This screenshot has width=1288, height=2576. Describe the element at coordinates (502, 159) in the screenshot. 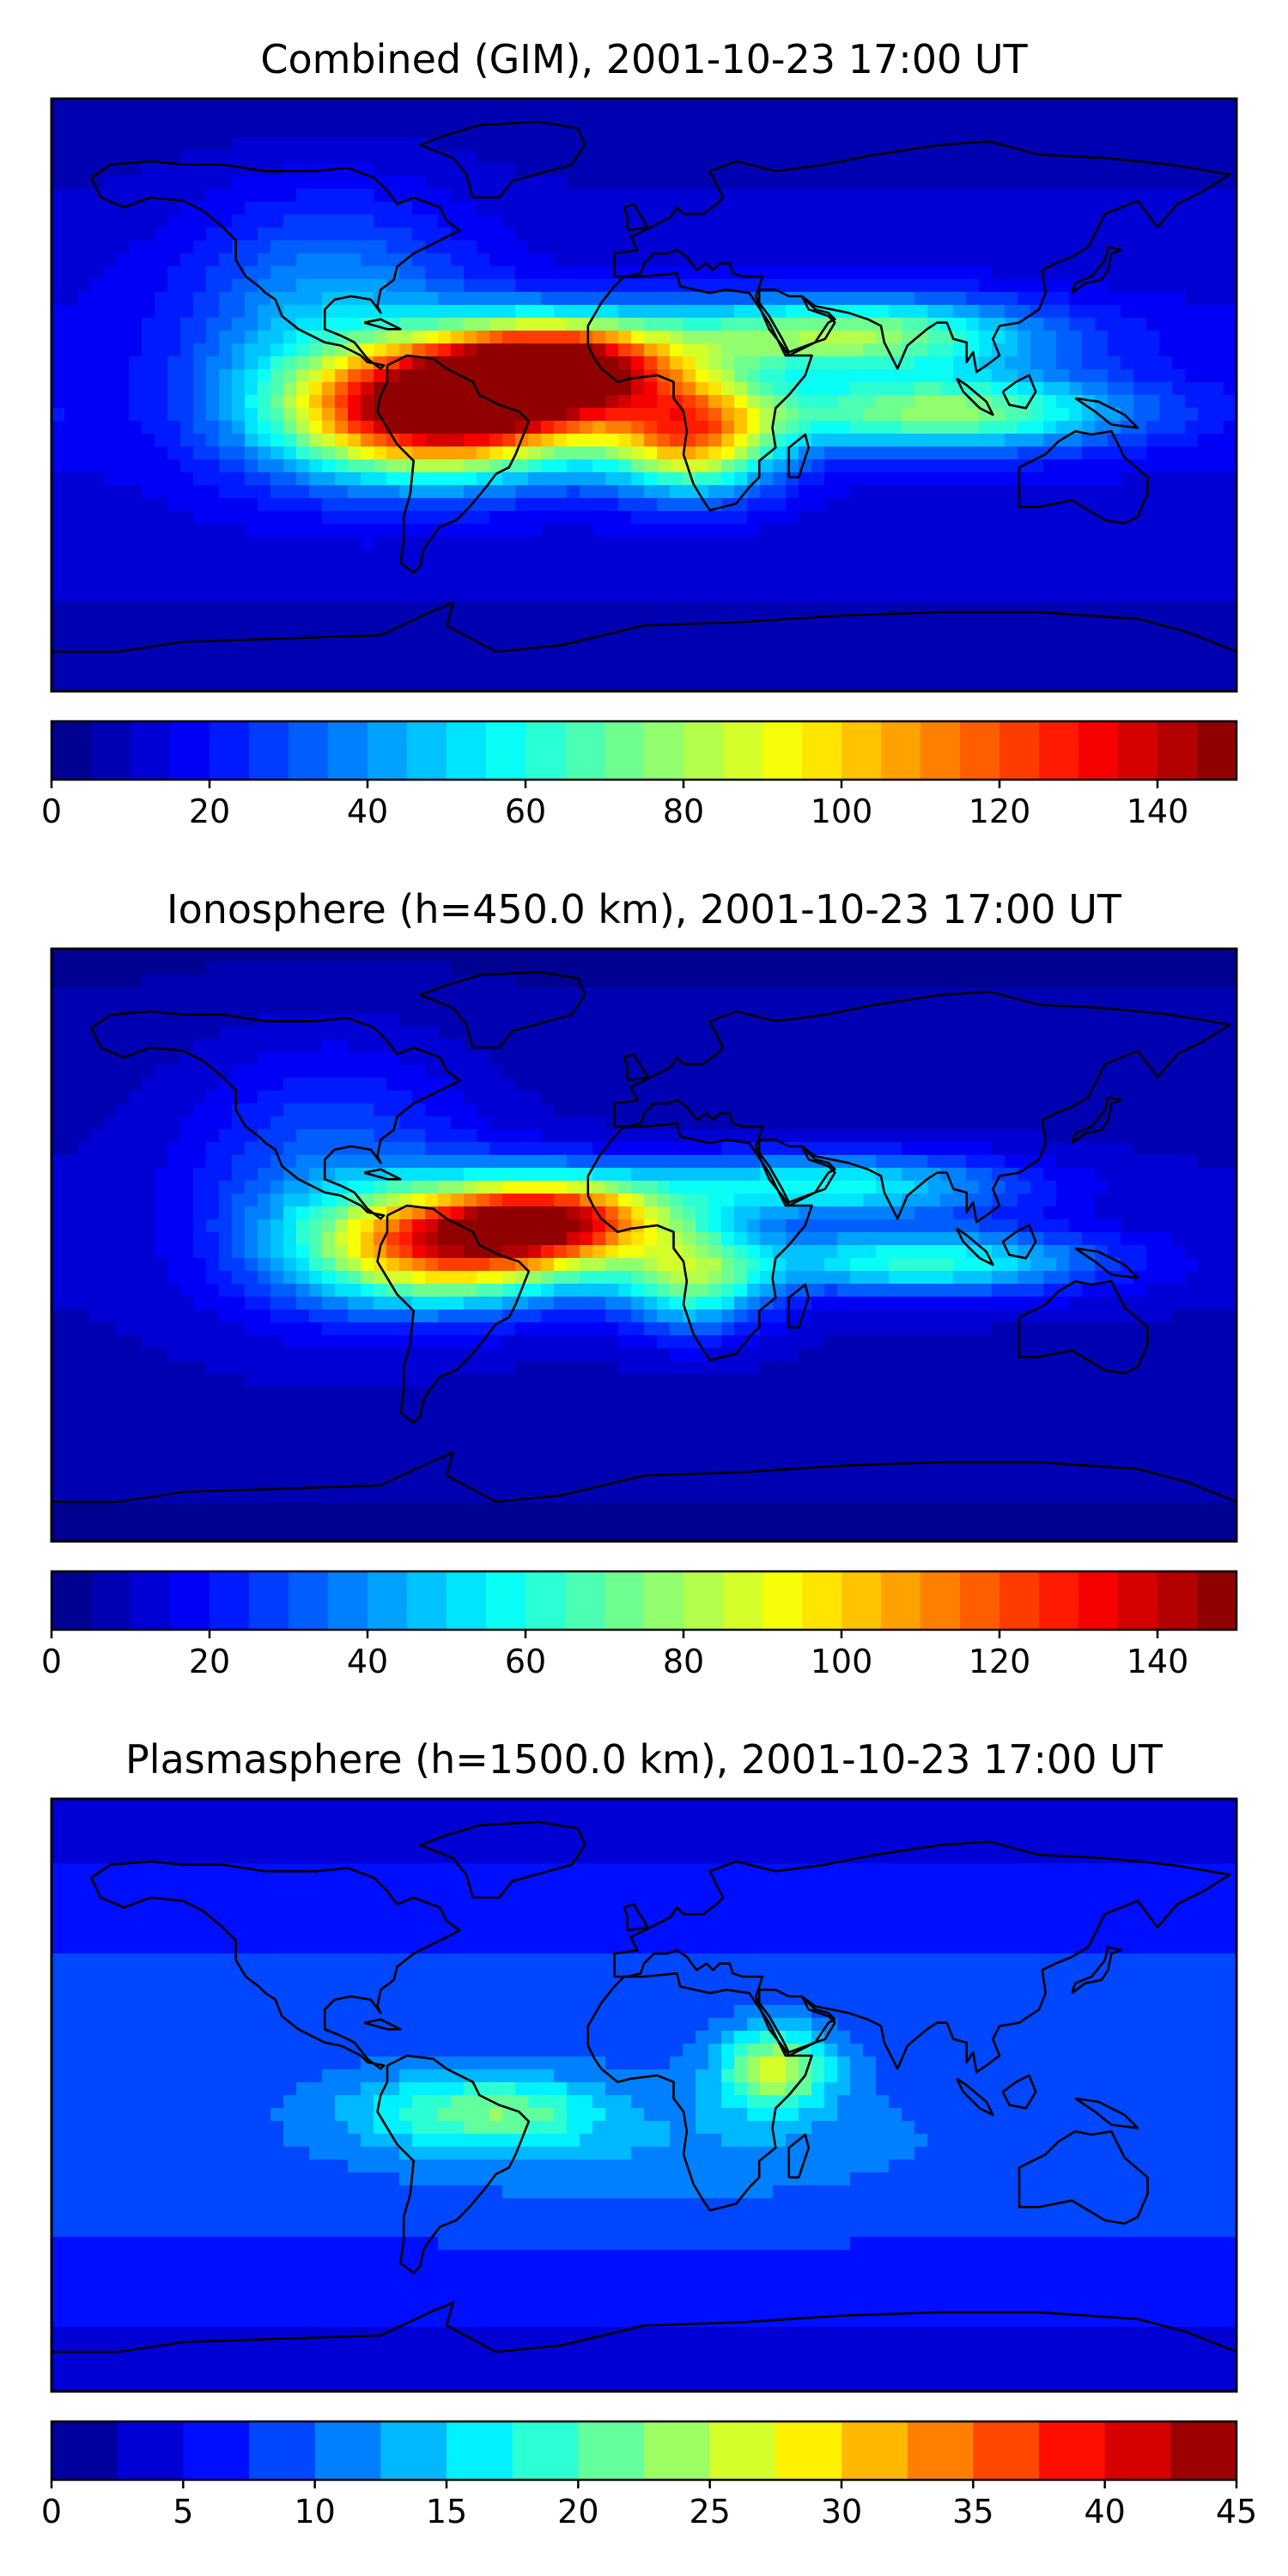

I see `coastline` at that location.